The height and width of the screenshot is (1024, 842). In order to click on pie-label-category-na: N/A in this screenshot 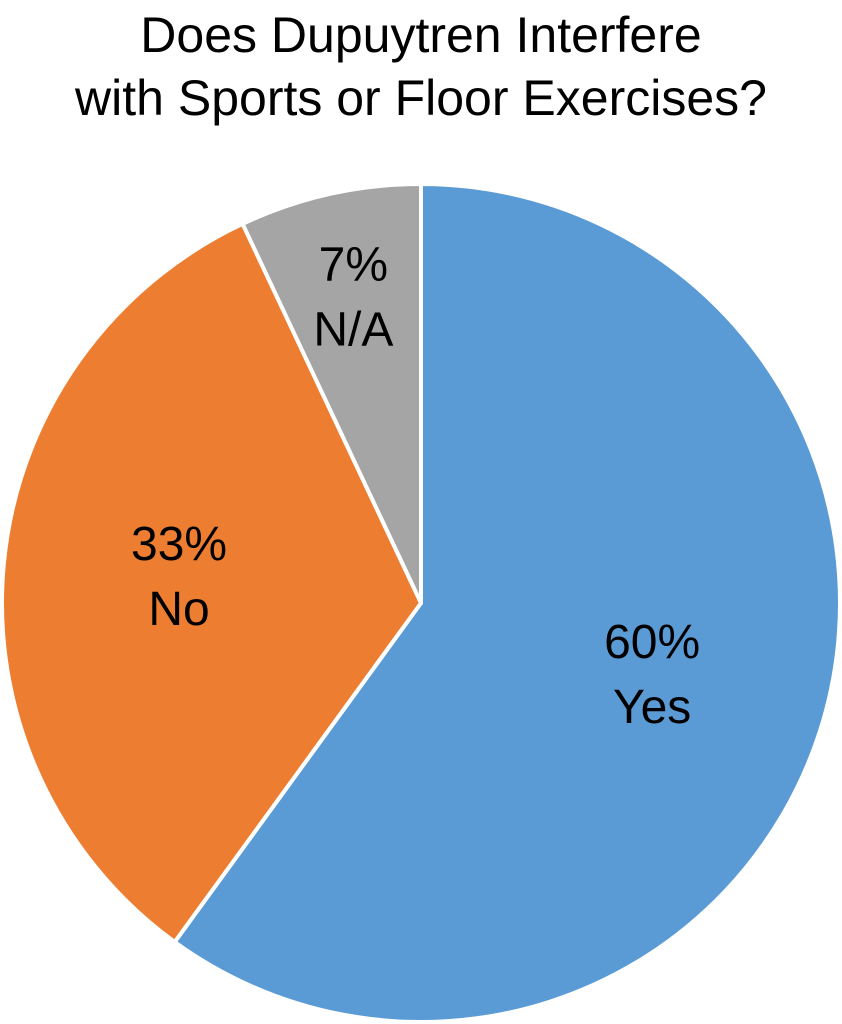, I will do `click(353, 329)`.